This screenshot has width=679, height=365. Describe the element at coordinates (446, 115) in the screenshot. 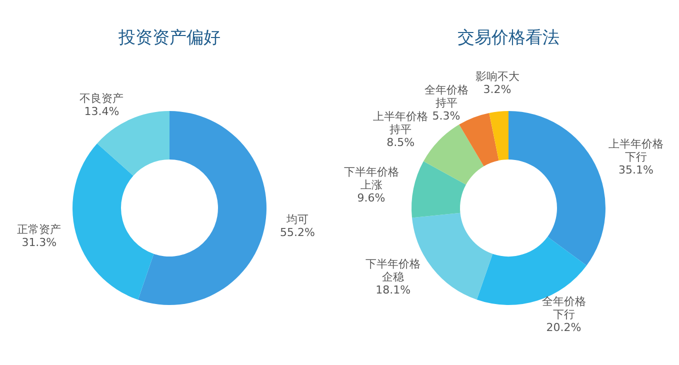

I see `data-label: 5.3%` at that location.